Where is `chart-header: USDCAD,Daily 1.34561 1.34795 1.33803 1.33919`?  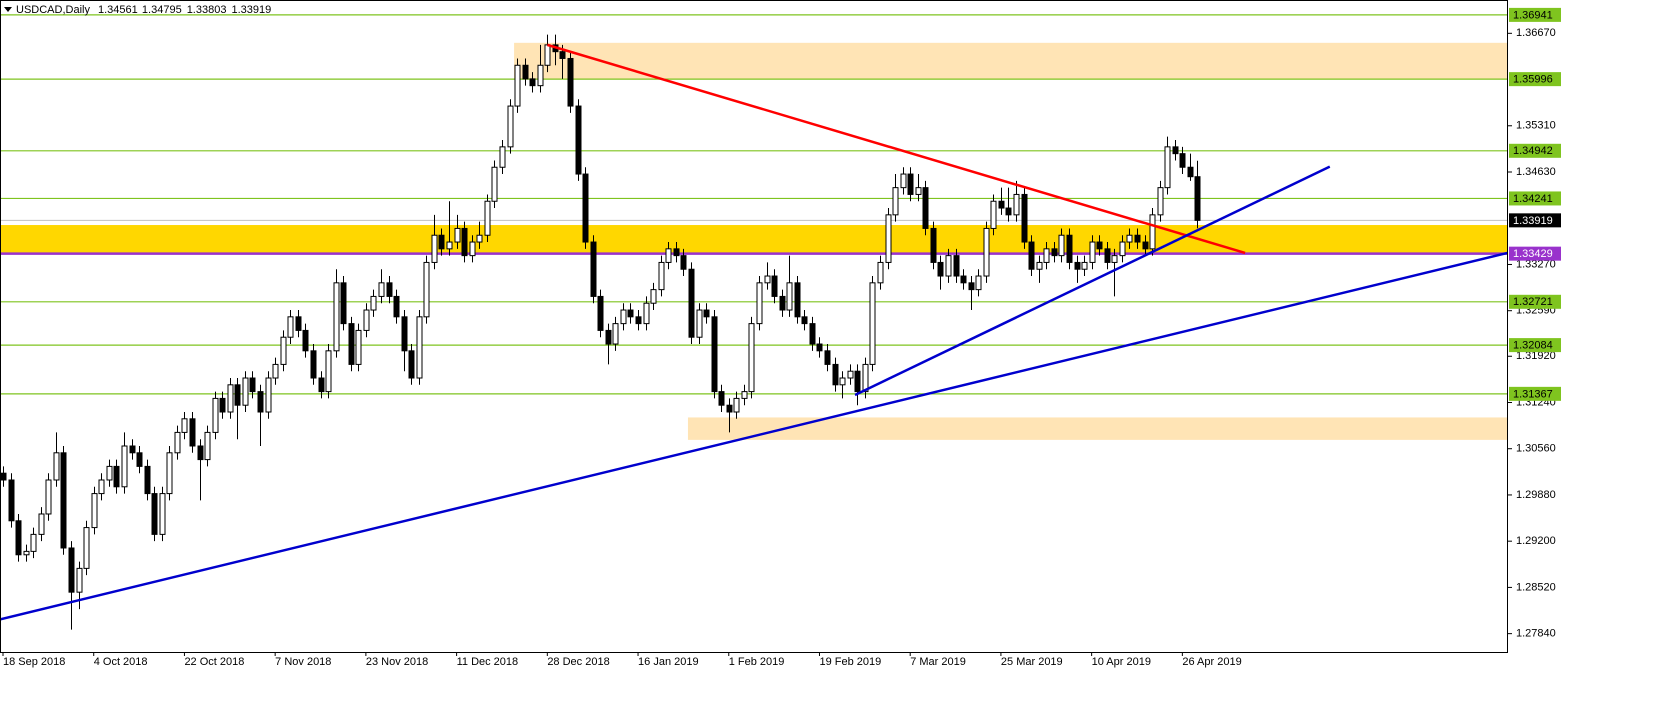
chart-header: USDCAD,Daily 1.34561 1.34795 1.33803 1.33919 is located at coordinates (143, 10).